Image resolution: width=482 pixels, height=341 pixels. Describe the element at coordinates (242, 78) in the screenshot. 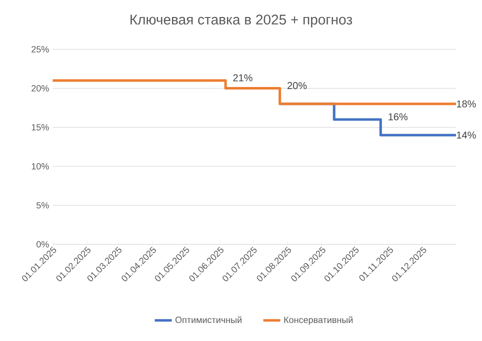

I see `annotation: 21%` at that location.